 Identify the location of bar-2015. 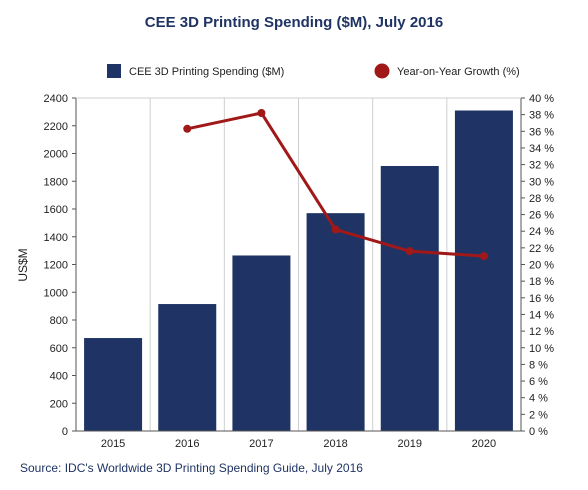
(113, 384).